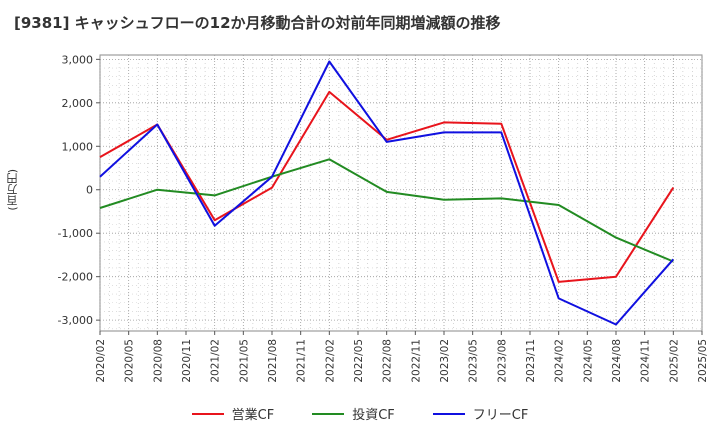 The image size is (720, 440). Describe the element at coordinates (130, 361) in the screenshot. I see `x-tick-label: 2020/05` at that location.